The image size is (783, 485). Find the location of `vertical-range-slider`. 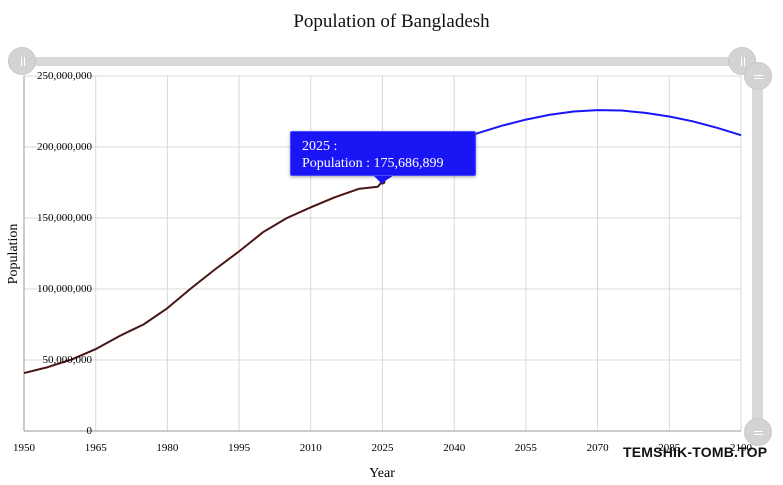

vertical-range-slider is located at coordinates (757, 254).